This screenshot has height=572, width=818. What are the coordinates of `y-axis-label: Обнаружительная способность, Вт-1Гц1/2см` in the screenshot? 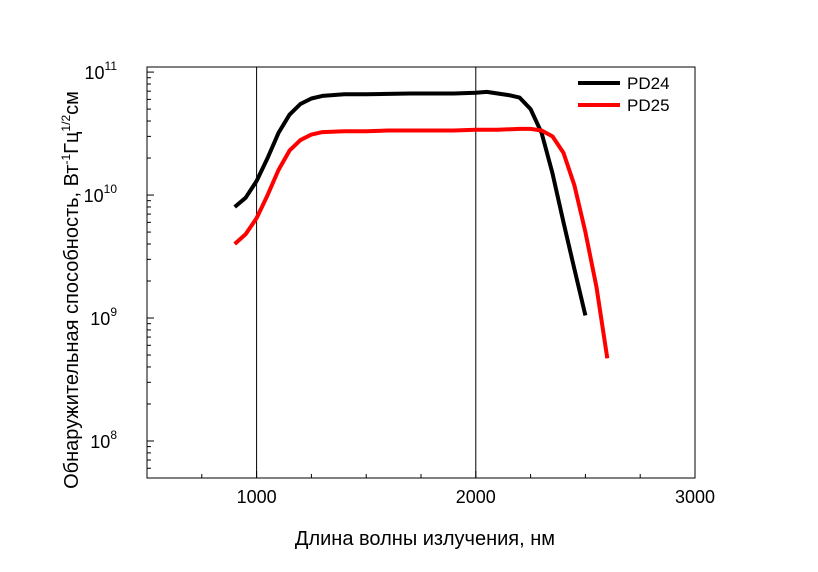 It's located at (71, 290).